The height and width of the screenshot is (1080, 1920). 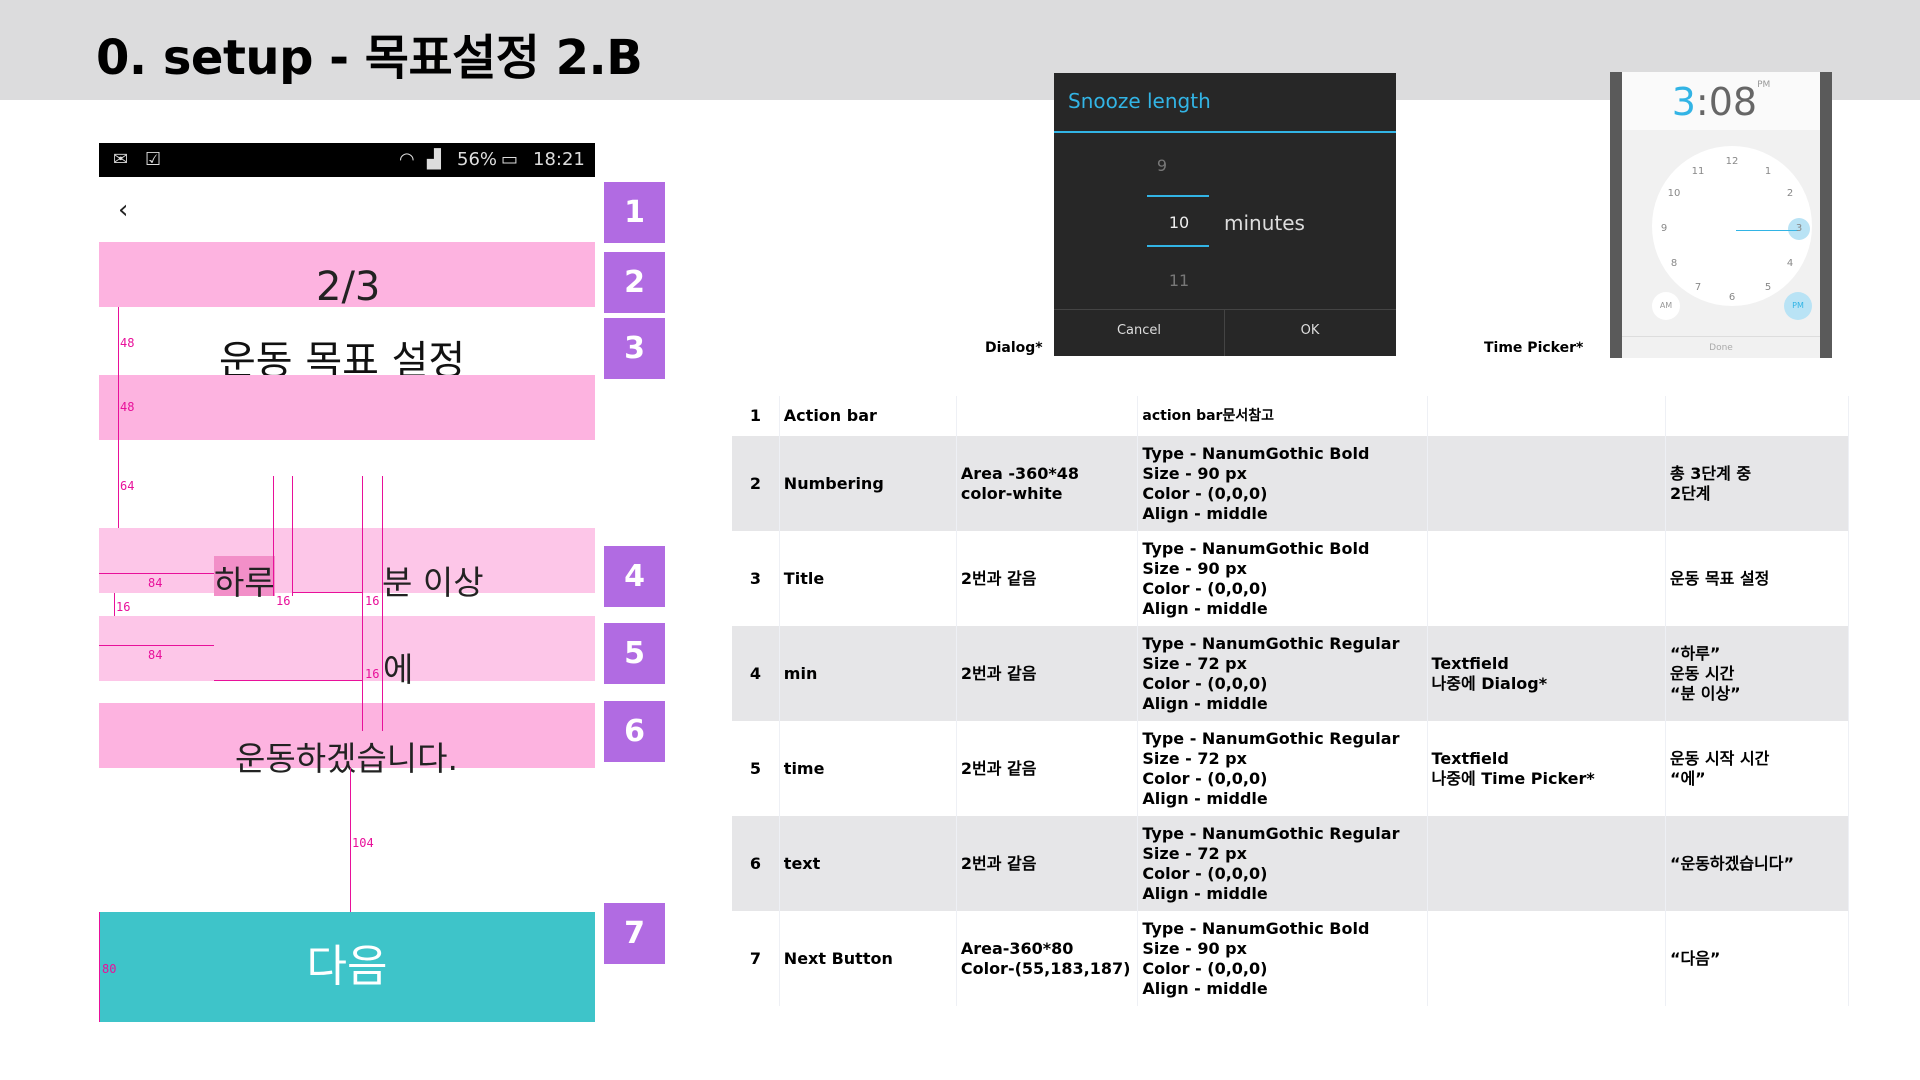 I want to click on time-picker-ampm: PM, so click(x=1764, y=85).